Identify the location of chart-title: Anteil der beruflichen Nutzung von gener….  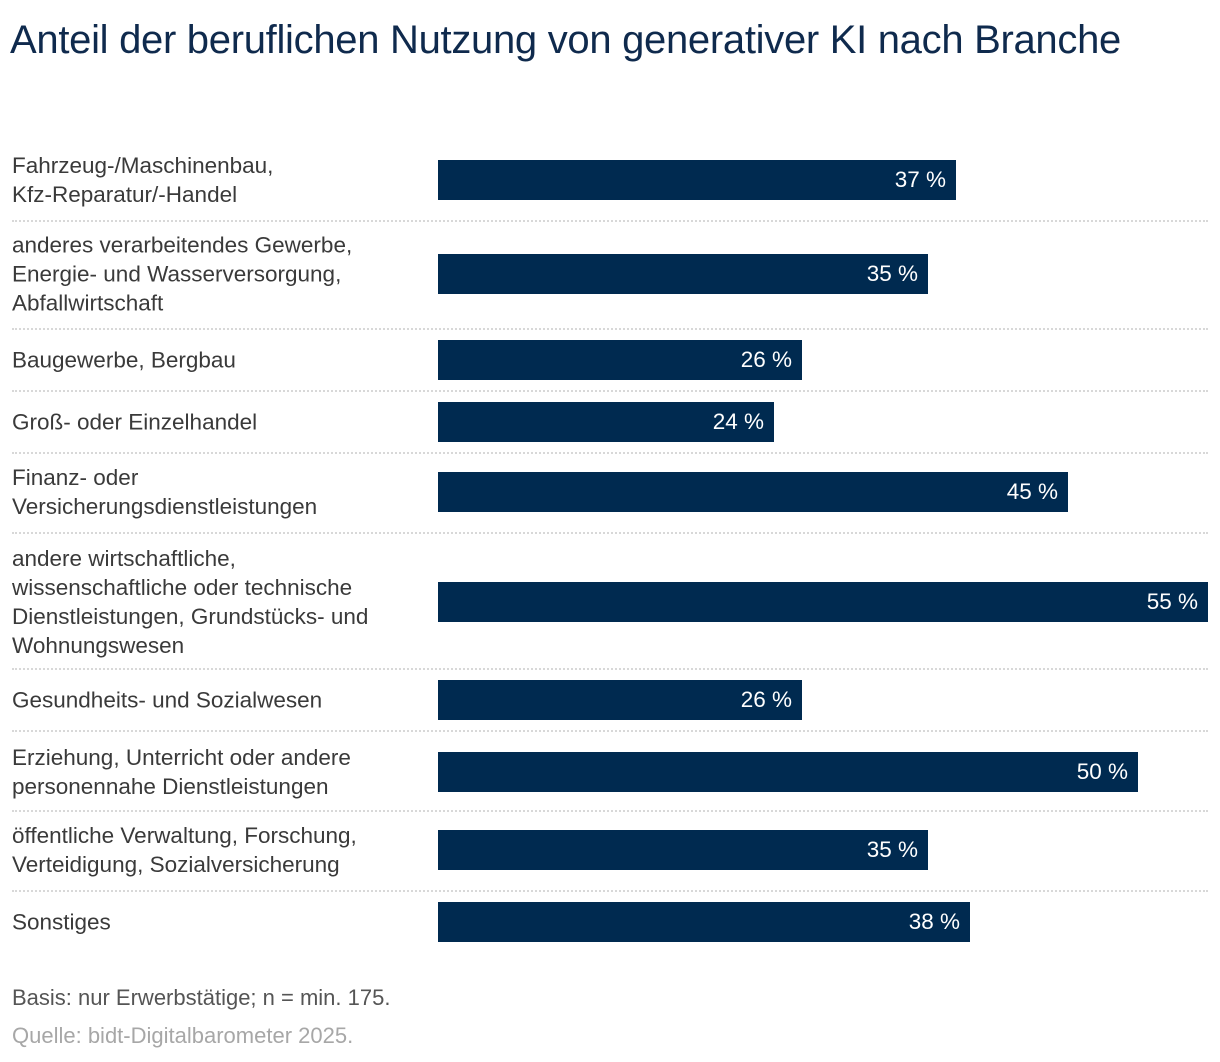
(565, 40).